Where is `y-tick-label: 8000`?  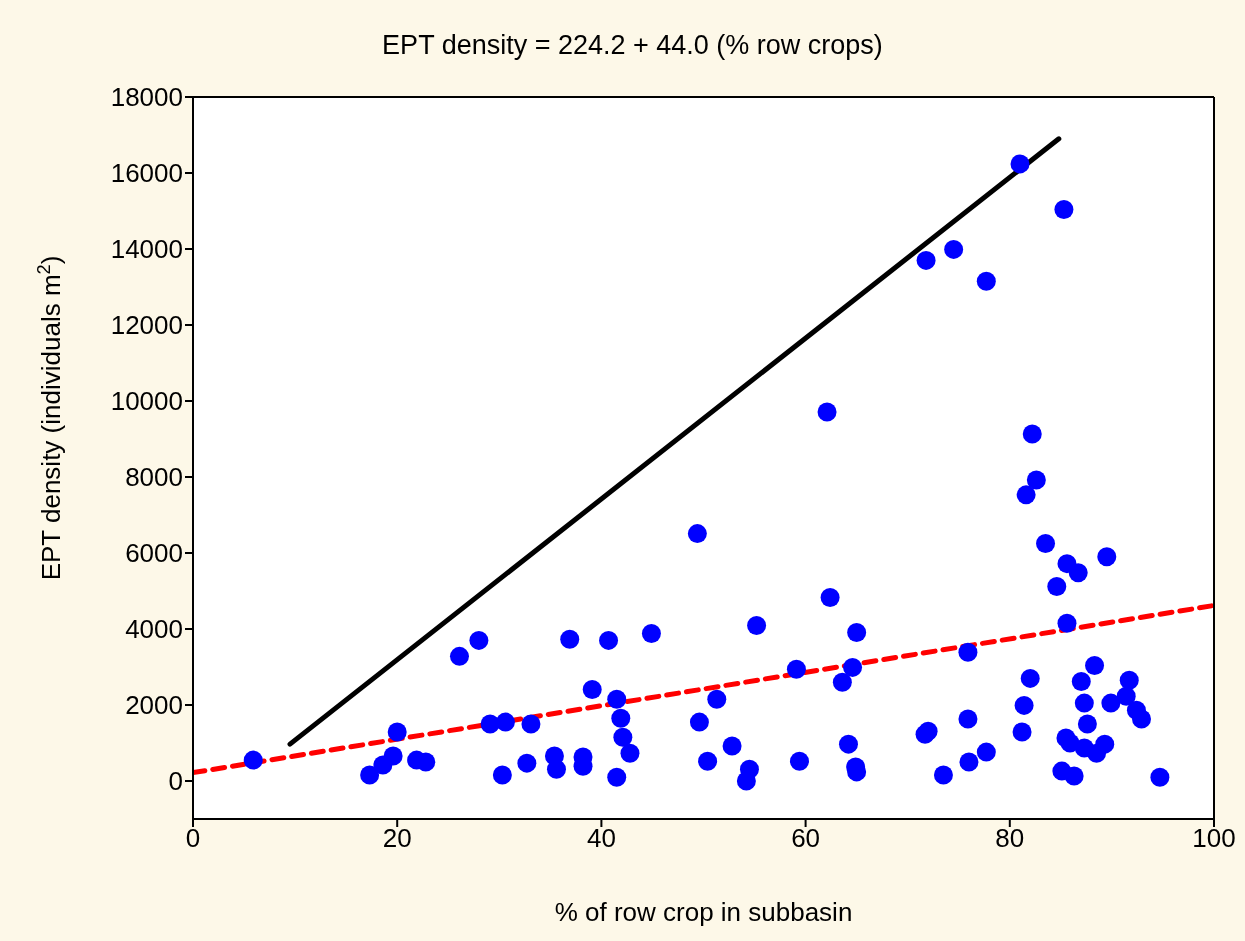 y-tick-label: 8000 is located at coordinates (154, 477).